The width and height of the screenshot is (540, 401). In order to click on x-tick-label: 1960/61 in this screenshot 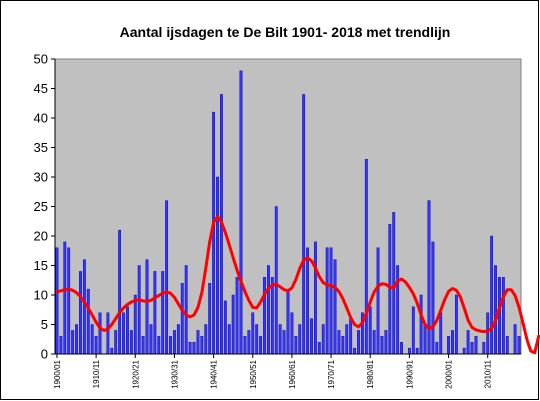, I will do `click(292, 373)`.